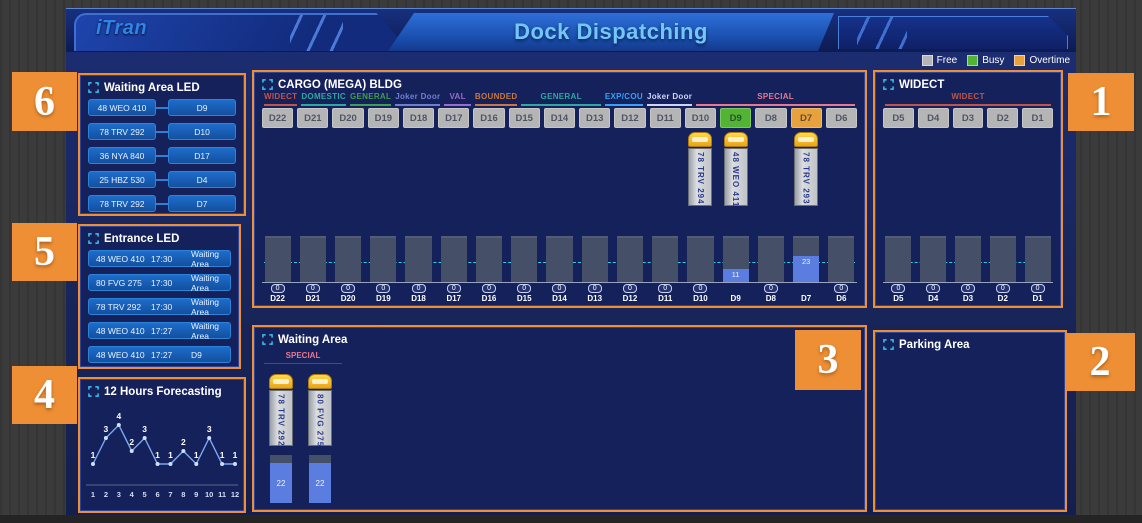 The height and width of the screenshot is (523, 1142). I want to click on panel-title-label: Waiting Area, so click(313, 339).